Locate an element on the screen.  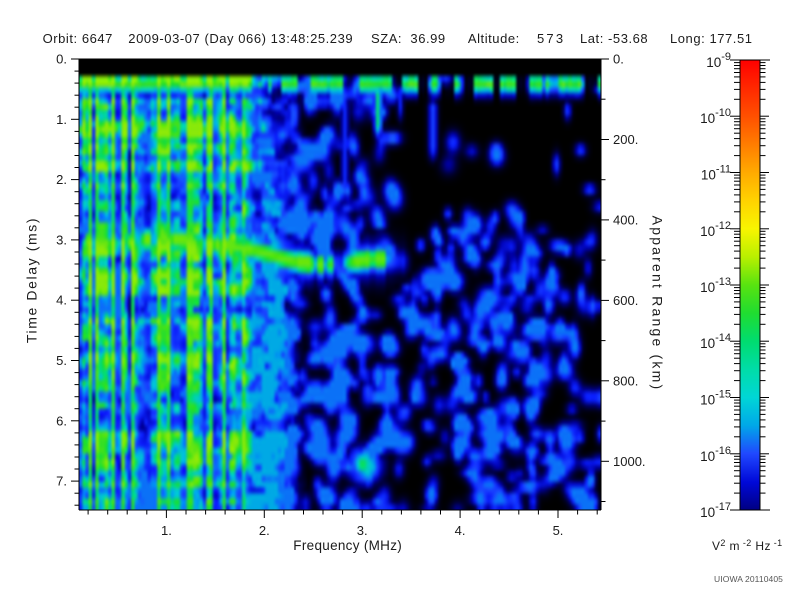
svg-text: 800. is located at coordinates (625, 380).